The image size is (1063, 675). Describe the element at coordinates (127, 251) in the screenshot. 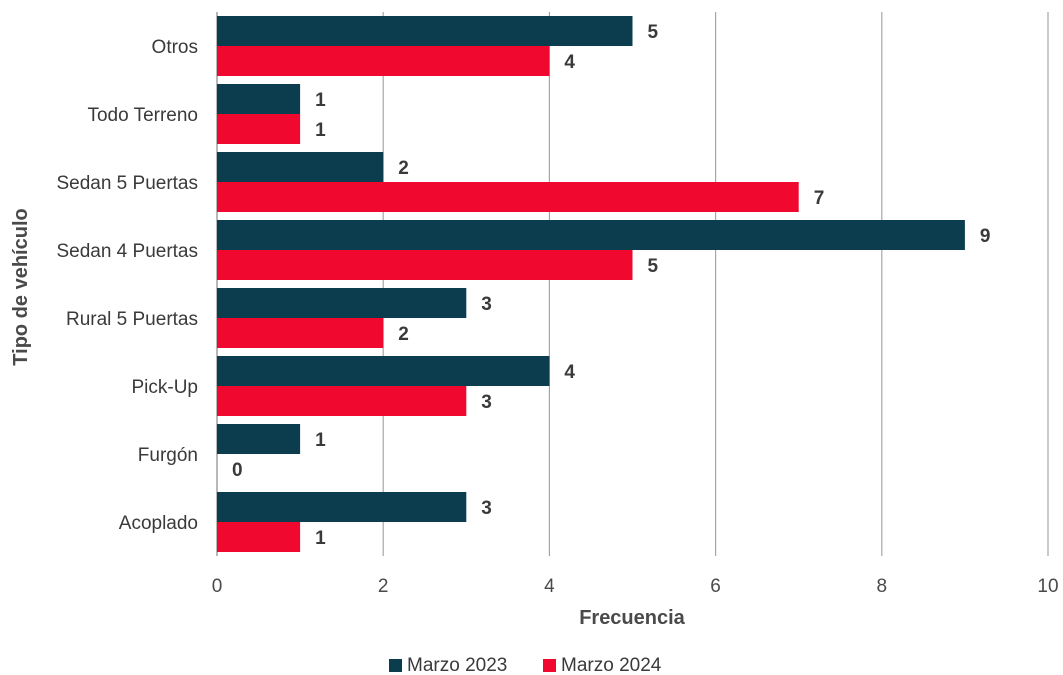

I see `category-label-sedan-4-puertas: Sedan 4 Puertas` at that location.